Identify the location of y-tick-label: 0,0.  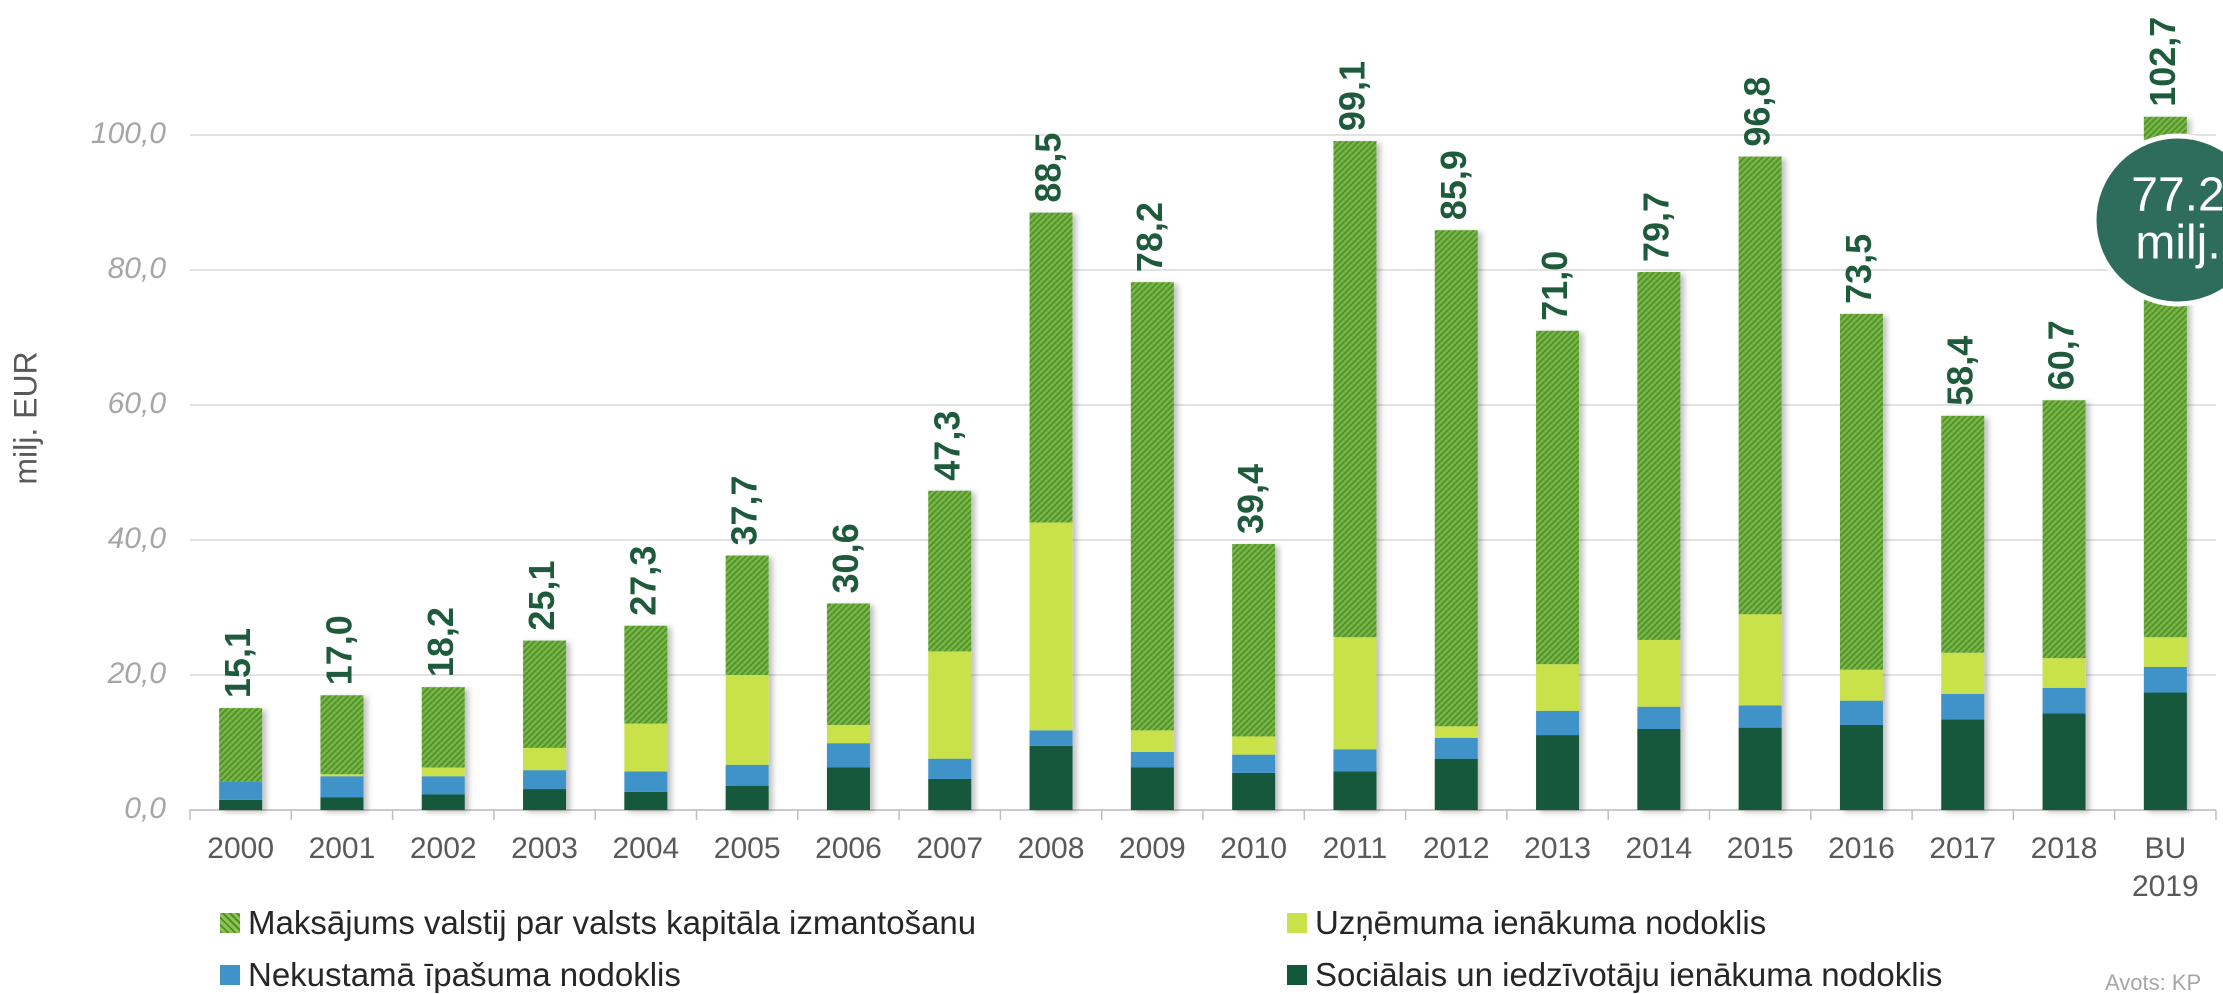
(145, 808).